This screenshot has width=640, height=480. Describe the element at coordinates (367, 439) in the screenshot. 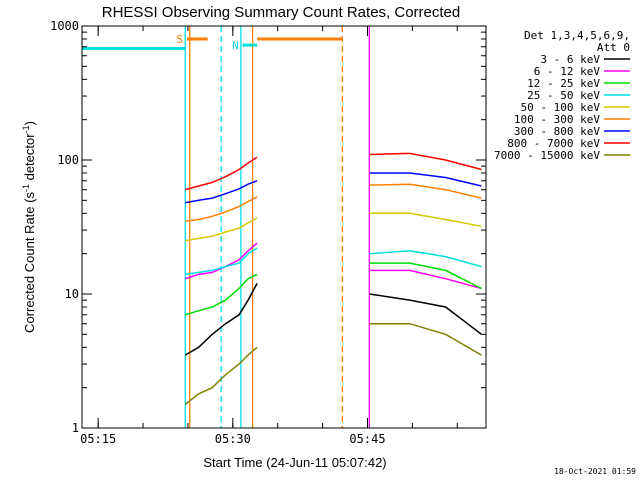

I see `x-tick-label: 05:45` at that location.